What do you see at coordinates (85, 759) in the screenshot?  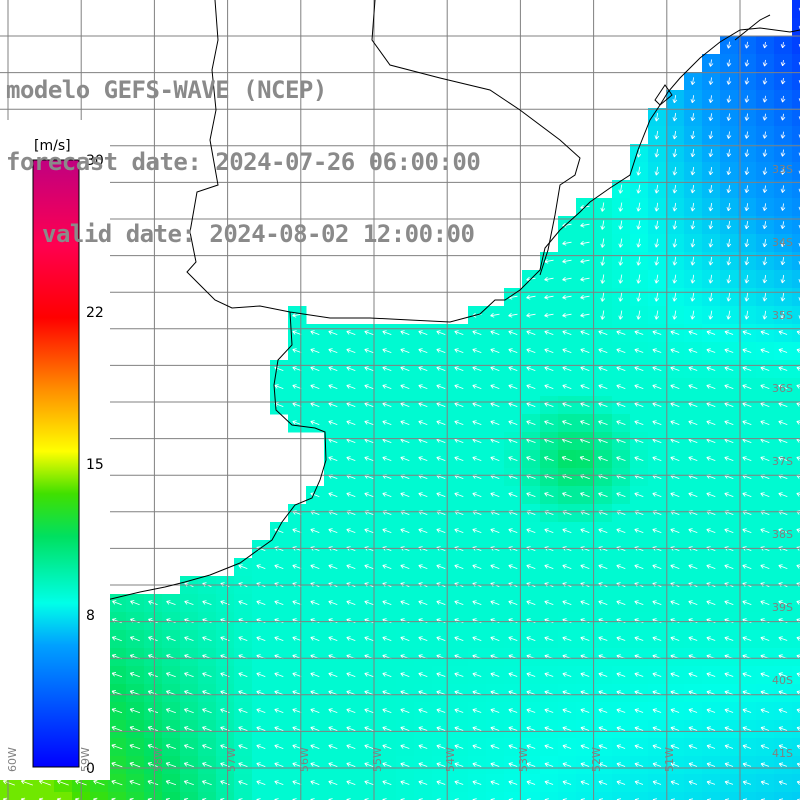 I see `lon-label: 59W` at bounding box center [85, 759].